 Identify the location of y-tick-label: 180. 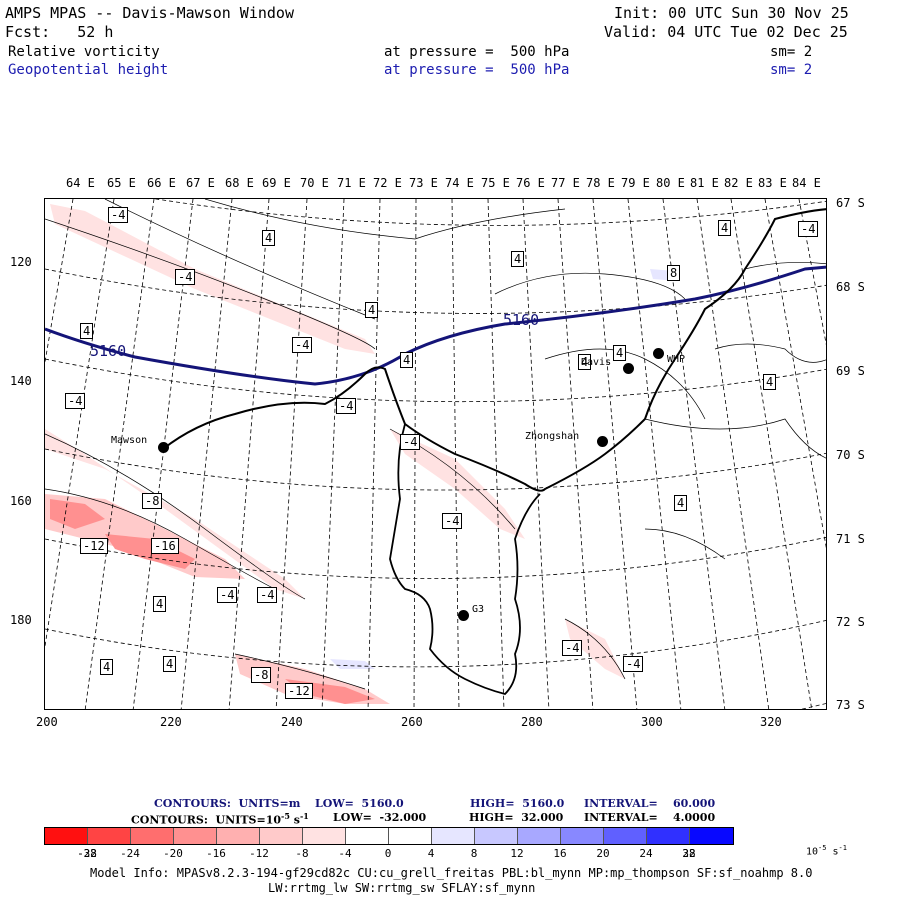
(21, 620).